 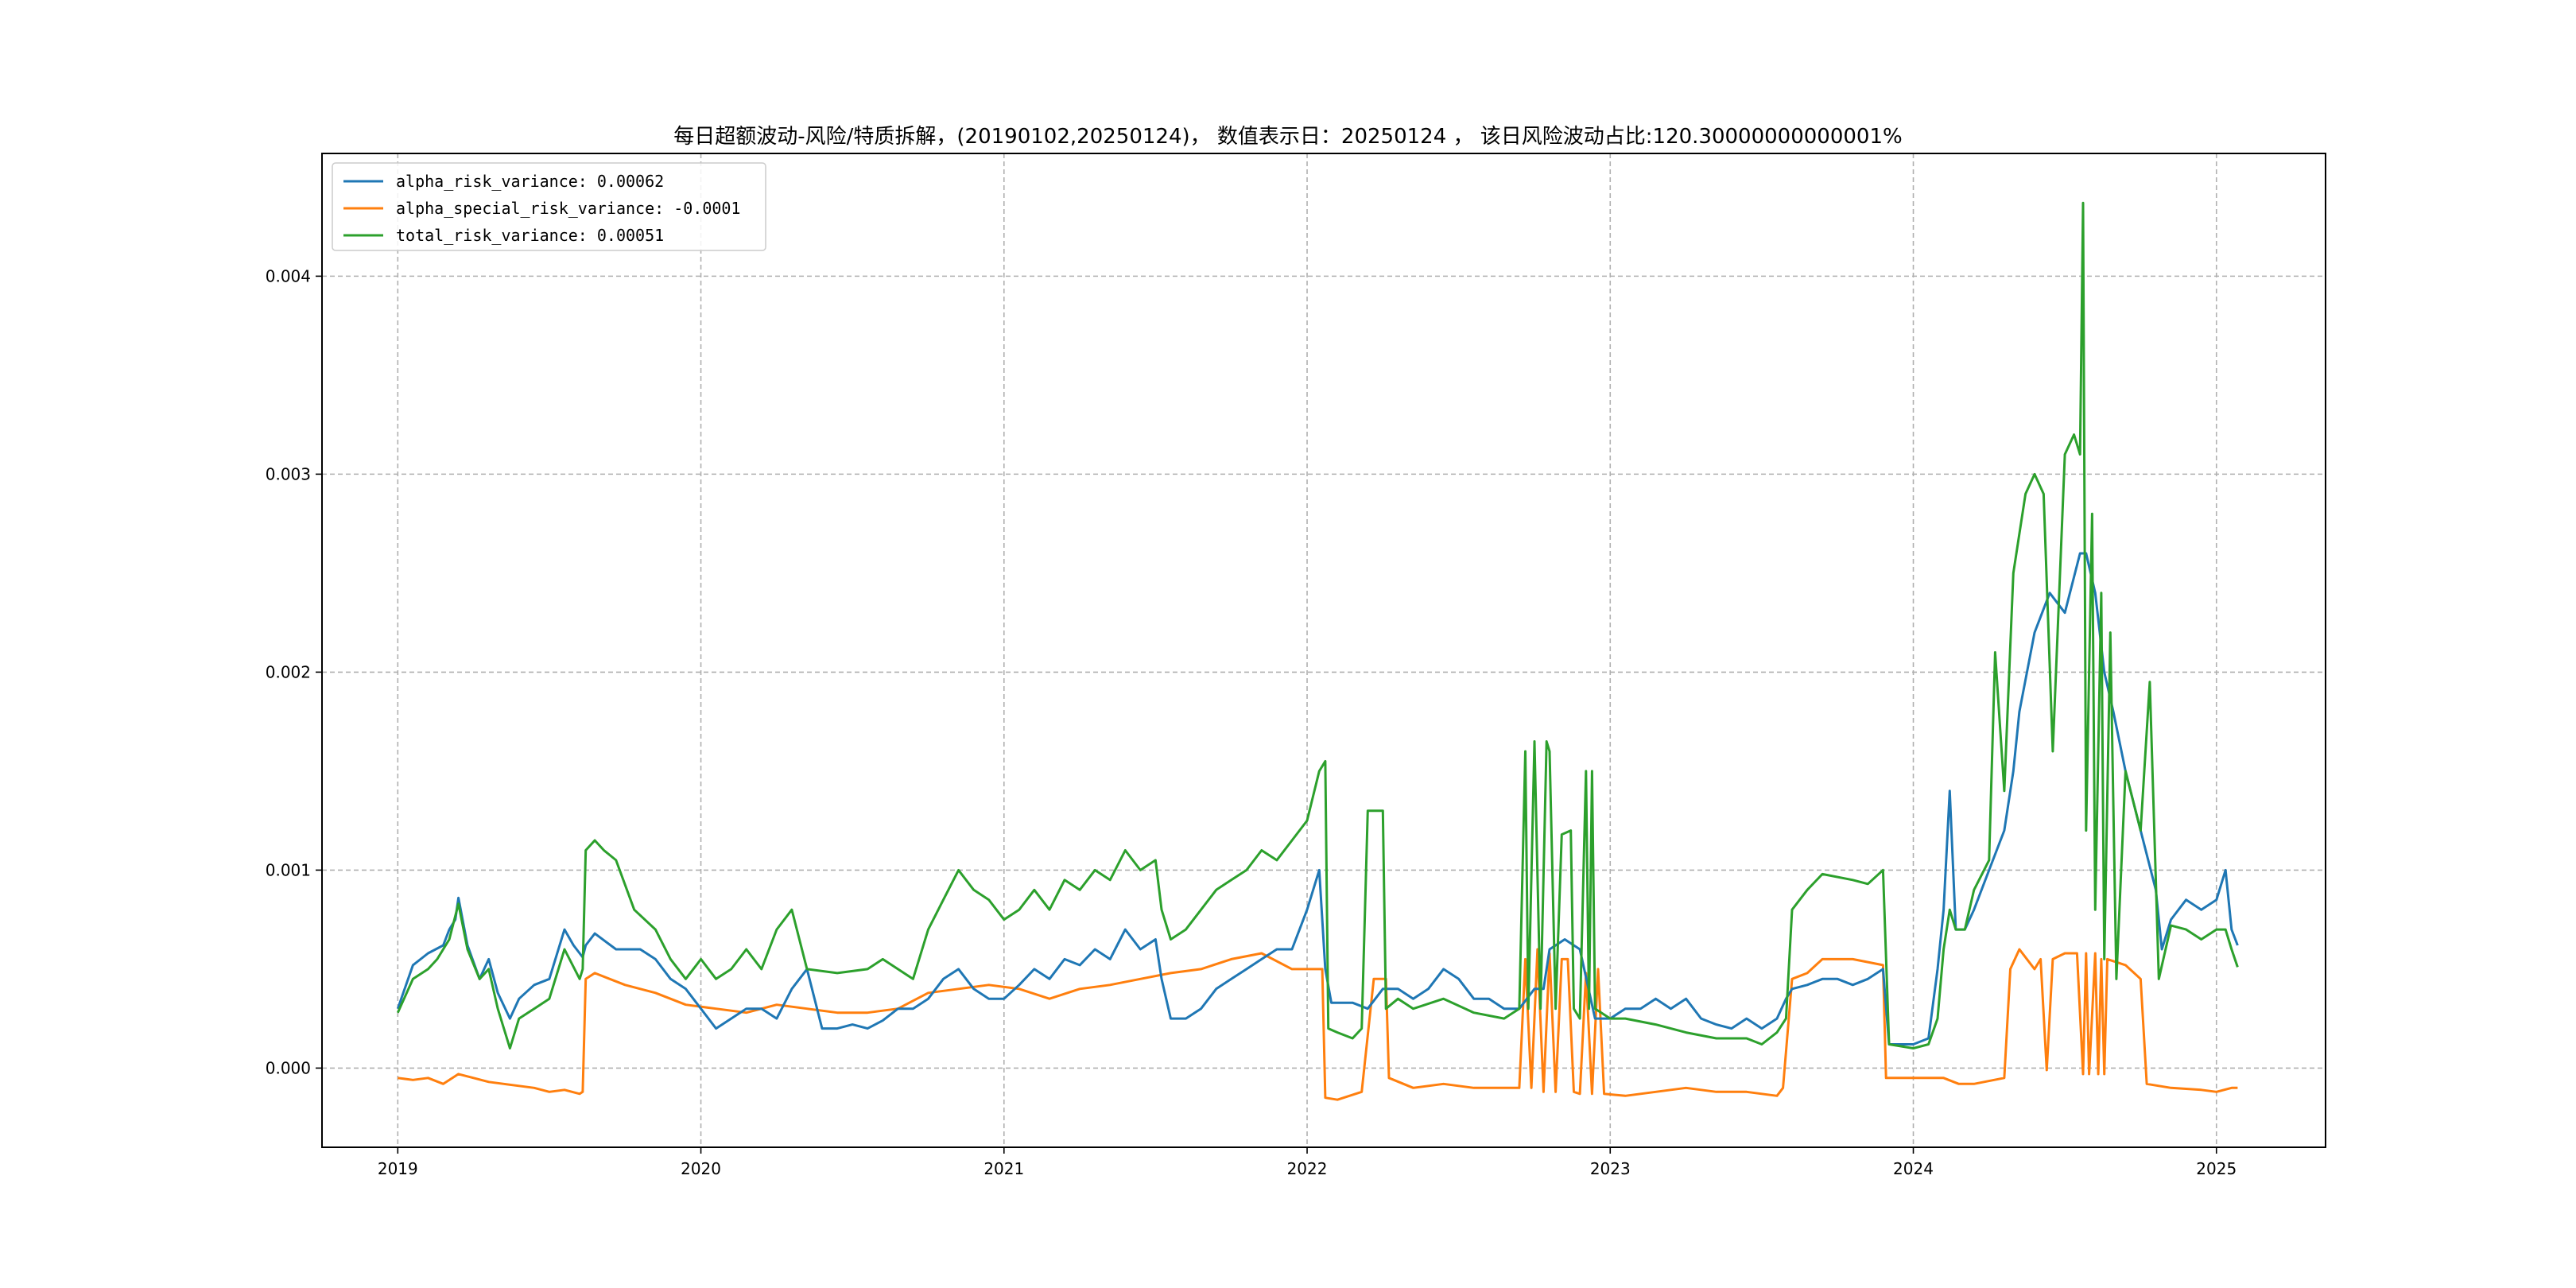 I want to click on y-axis: 0.000 0.001 0.002 0.003 0.004, so click(x=294, y=671).